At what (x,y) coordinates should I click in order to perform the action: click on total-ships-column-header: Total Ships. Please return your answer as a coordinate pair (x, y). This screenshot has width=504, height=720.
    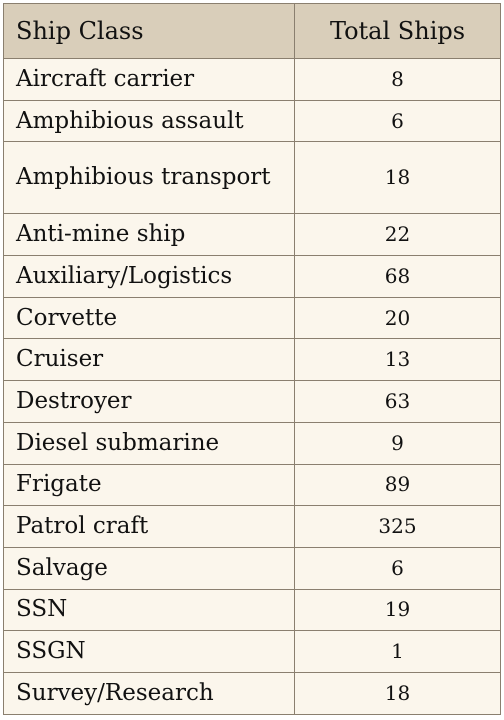
    Looking at the image, I should click on (397, 31).